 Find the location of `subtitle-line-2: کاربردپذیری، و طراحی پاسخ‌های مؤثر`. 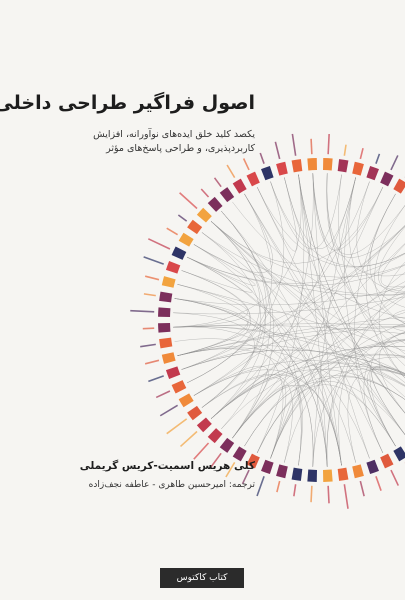

subtitle-line-2: کاربردپذیری، و طراحی پاسخ‌های مؤثر is located at coordinates (180, 148).